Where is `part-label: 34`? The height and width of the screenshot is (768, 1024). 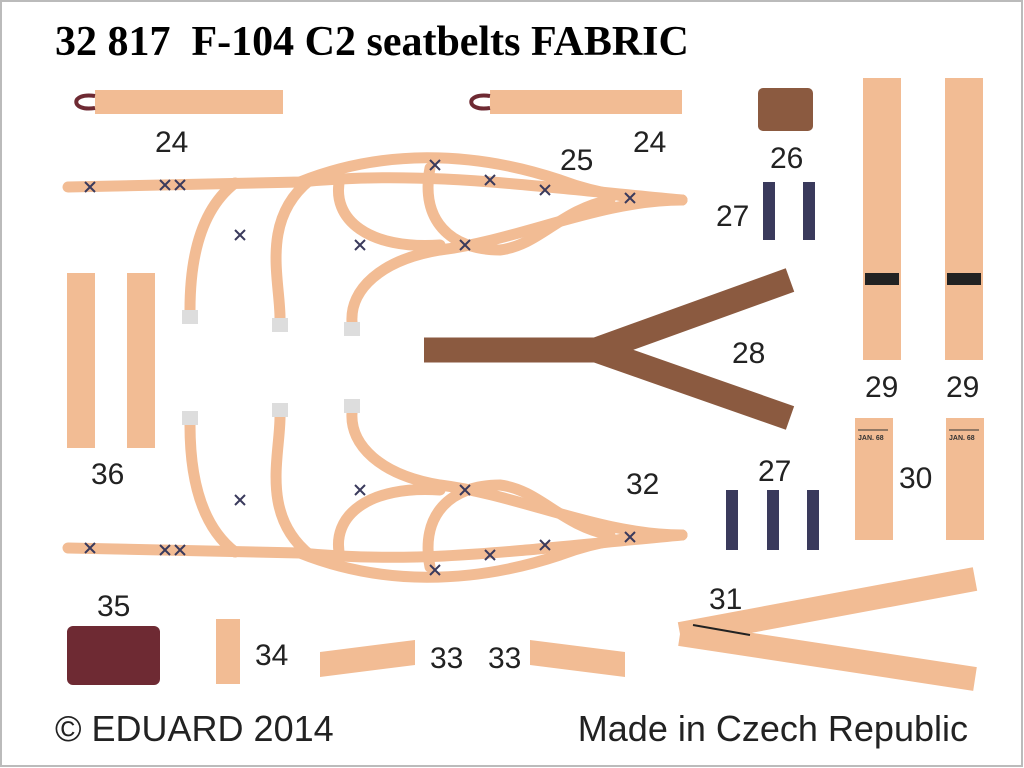 part-label: 34 is located at coordinates (271, 655).